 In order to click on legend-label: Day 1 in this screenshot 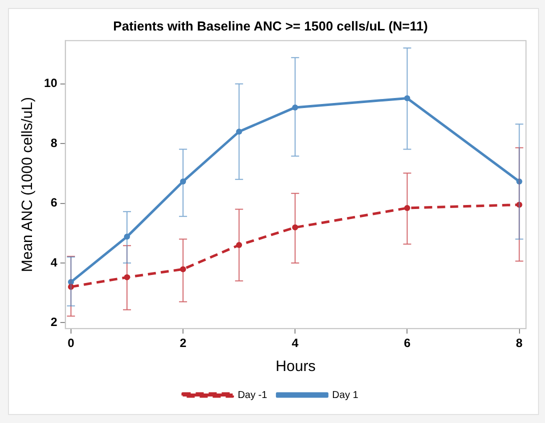, I will do `click(345, 395)`.